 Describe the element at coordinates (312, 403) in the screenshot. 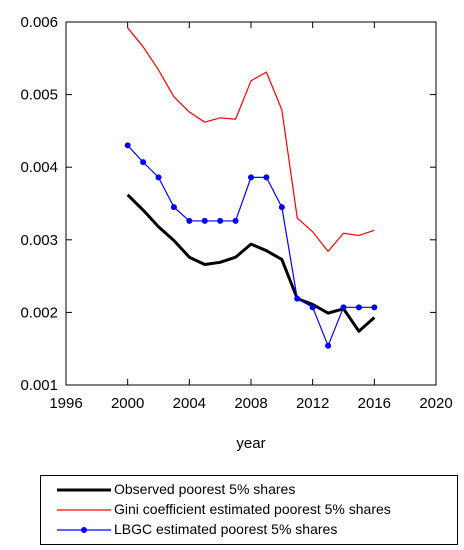

I see `x-tick-label: 2012` at that location.